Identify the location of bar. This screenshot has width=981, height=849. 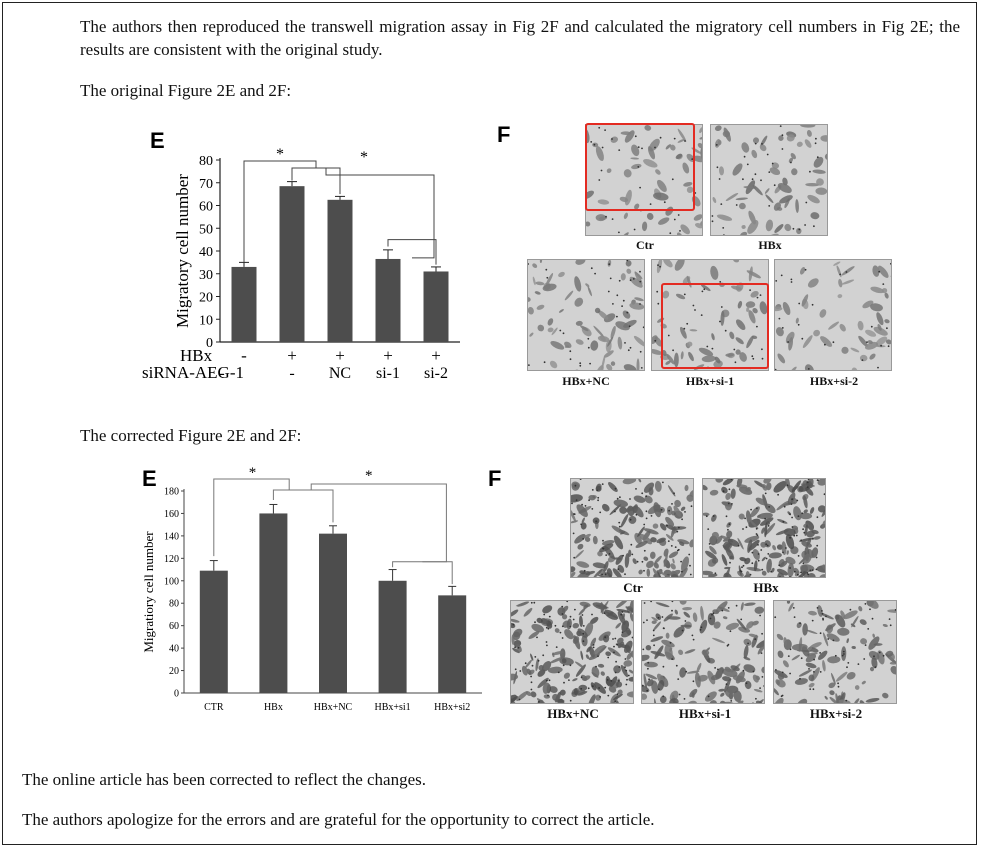
(340, 270).